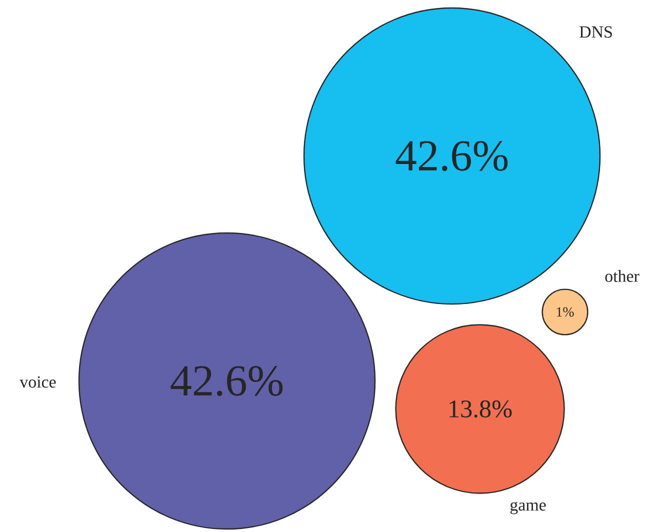 The width and height of the screenshot is (654, 532). I want to click on category-label: game, so click(528, 508).